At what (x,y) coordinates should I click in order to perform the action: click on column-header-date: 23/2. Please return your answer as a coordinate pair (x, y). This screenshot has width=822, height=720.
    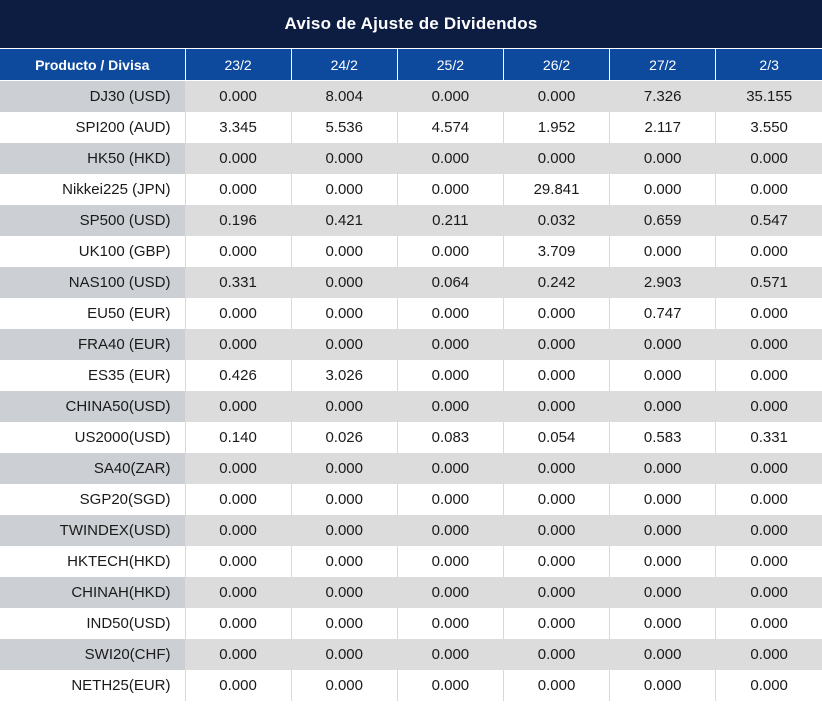
    Looking at the image, I should click on (238, 64).